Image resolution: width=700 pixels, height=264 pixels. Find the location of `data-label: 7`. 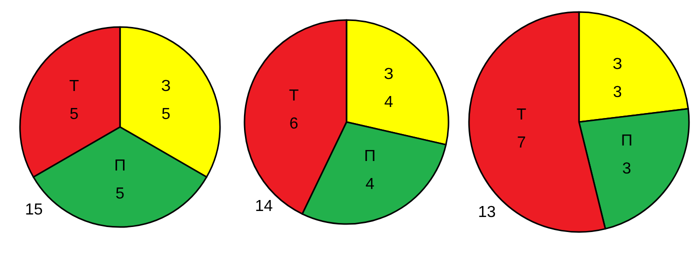

data-label: 7 is located at coordinates (521, 143).